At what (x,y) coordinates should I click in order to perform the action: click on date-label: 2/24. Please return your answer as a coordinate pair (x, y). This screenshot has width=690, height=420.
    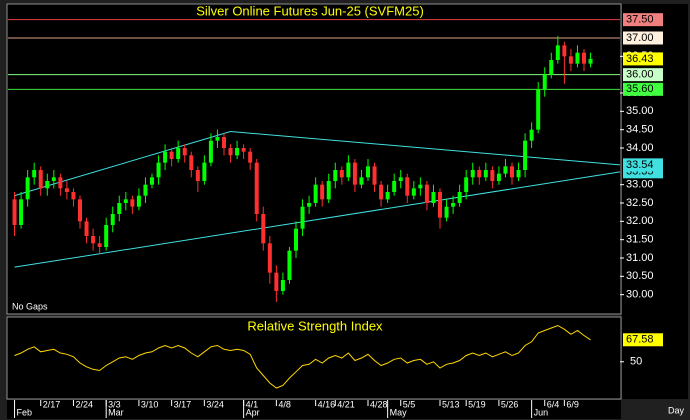
    Looking at the image, I should click on (84, 404).